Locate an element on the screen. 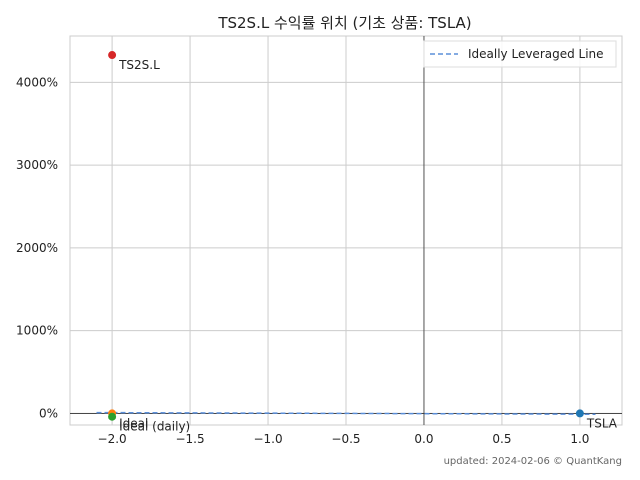 The width and height of the screenshot is (640, 480). point-label-ts2s-l: TS2S.L is located at coordinates (139, 65).